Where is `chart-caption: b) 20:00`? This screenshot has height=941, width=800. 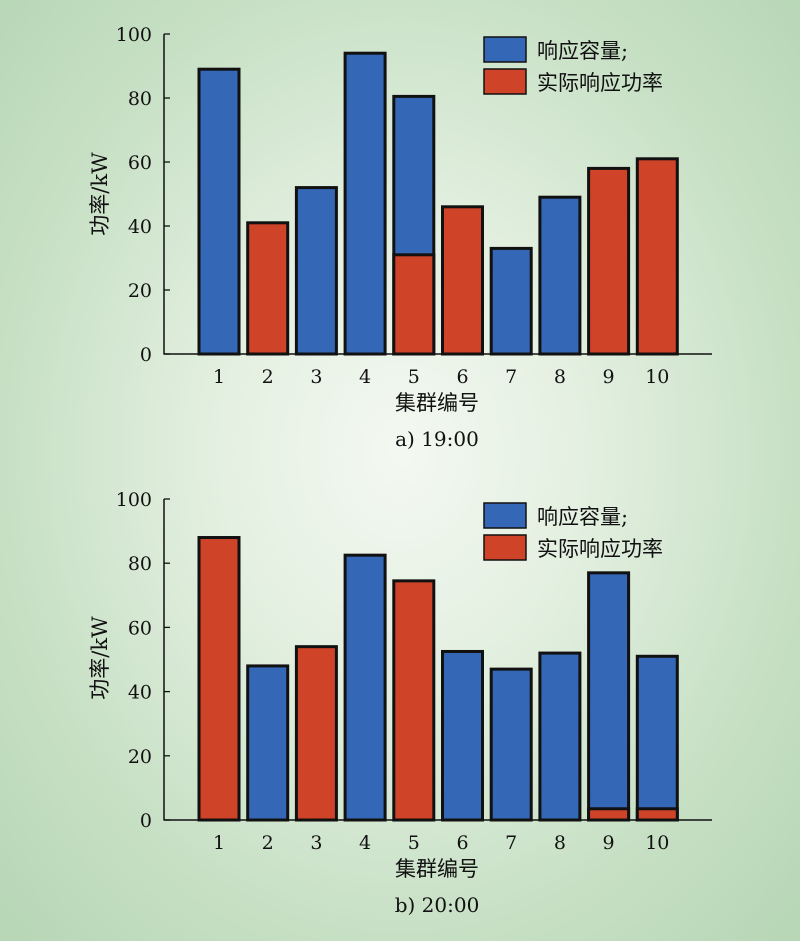
chart-caption: b) 20:00 is located at coordinates (437, 905).